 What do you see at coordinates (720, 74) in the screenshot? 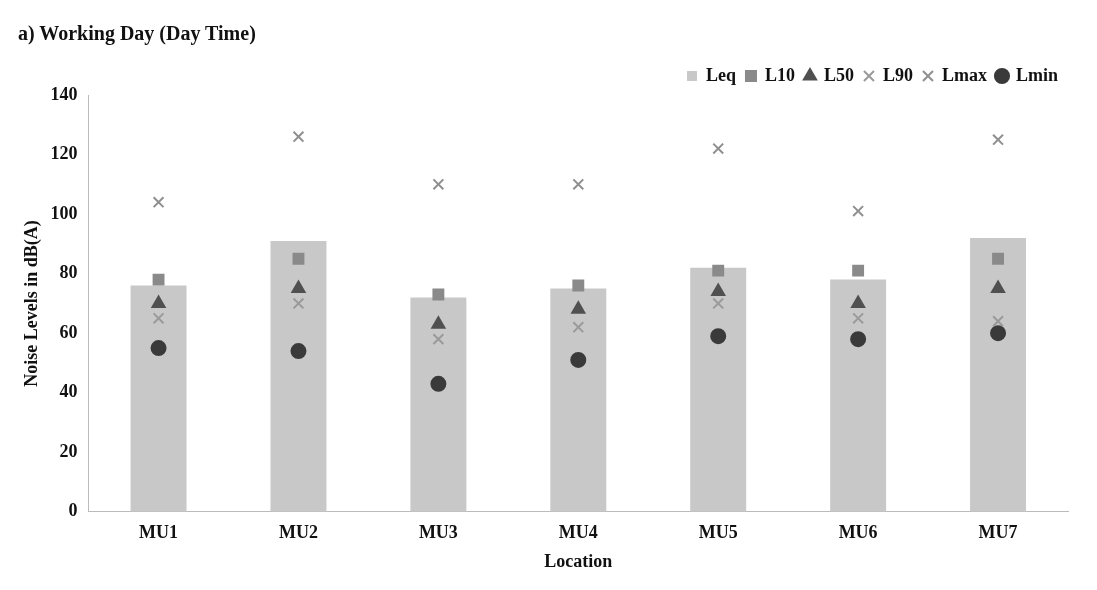
I see `legend-label: Leq` at bounding box center [720, 74].